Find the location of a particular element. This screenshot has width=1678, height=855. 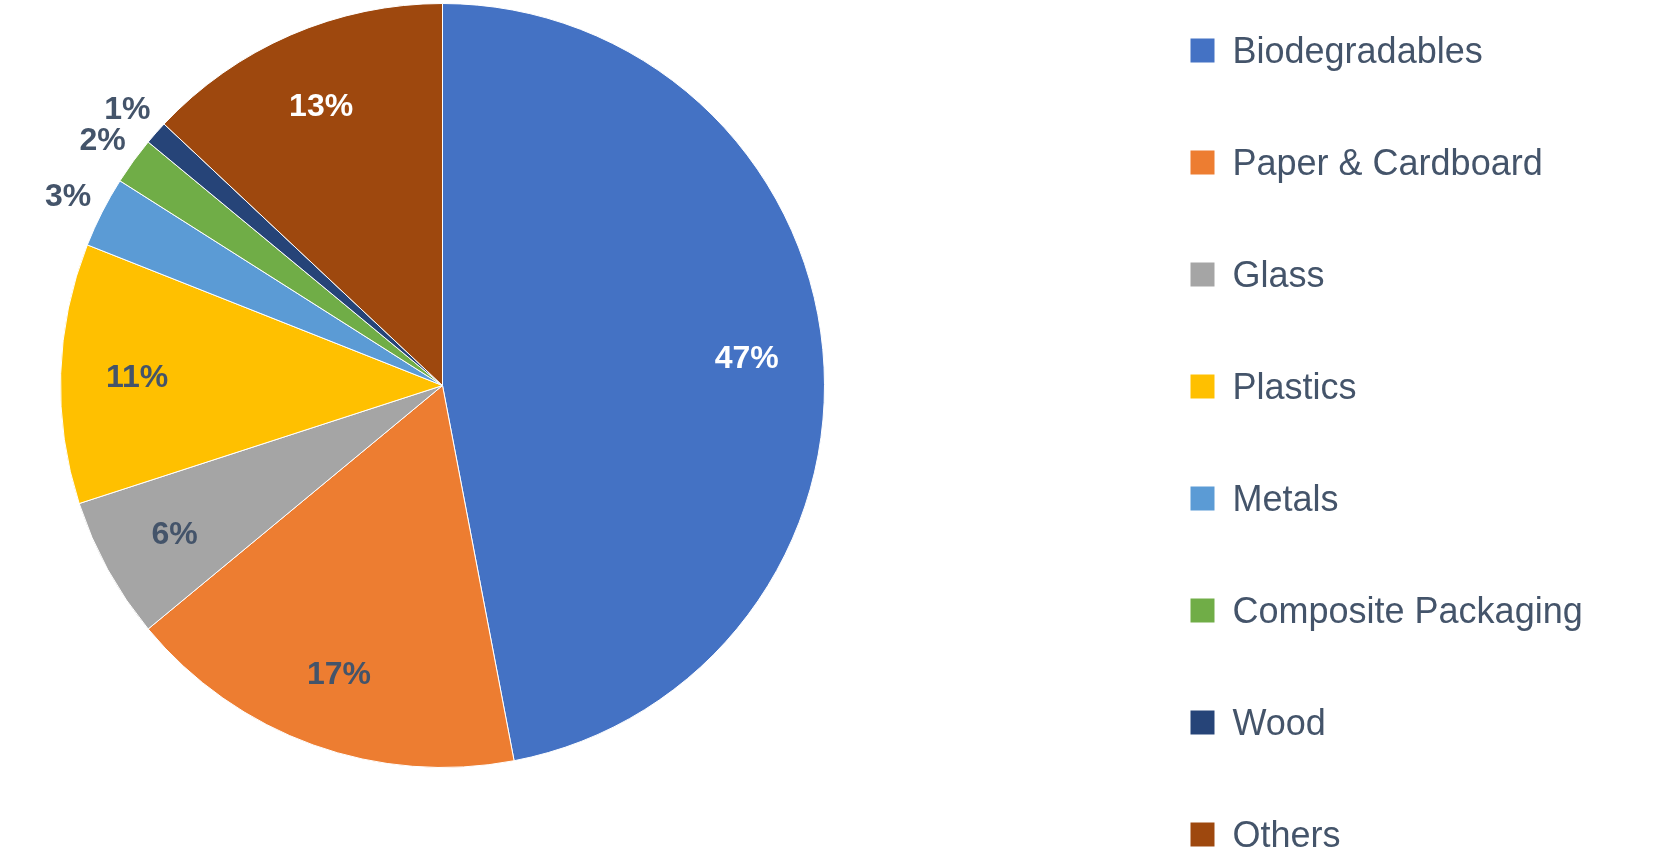

data-label: 47% is located at coordinates (746, 356).